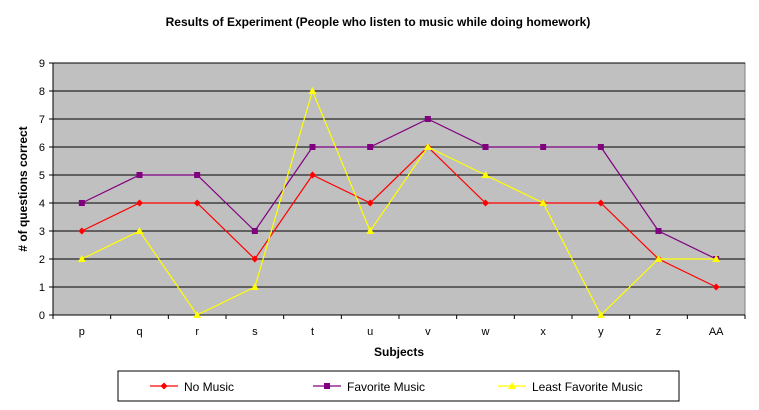  What do you see at coordinates (255, 332) in the screenshot?
I see `x-tick-label: s` at bounding box center [255, 332].